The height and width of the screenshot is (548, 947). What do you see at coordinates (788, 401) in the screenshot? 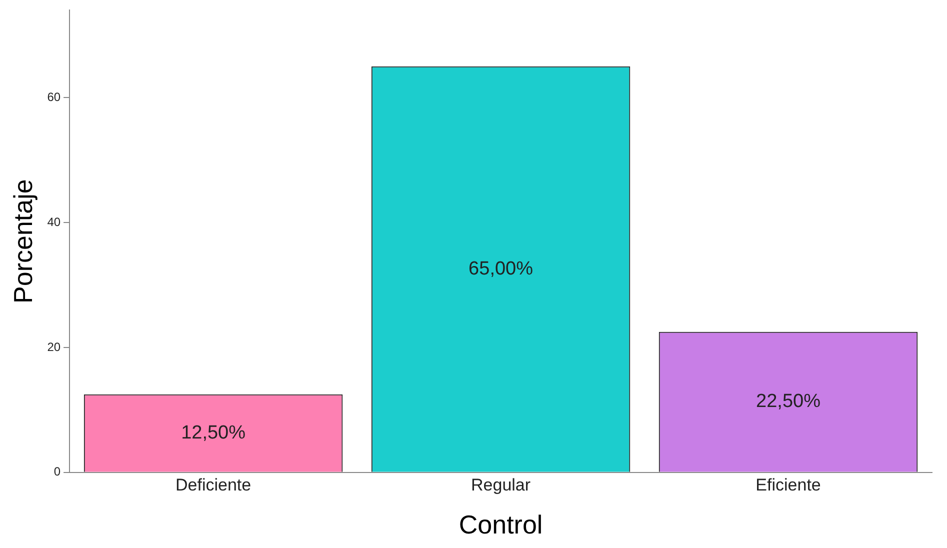
I see `data-label: 22,50%` at bounding box center [788, 401].